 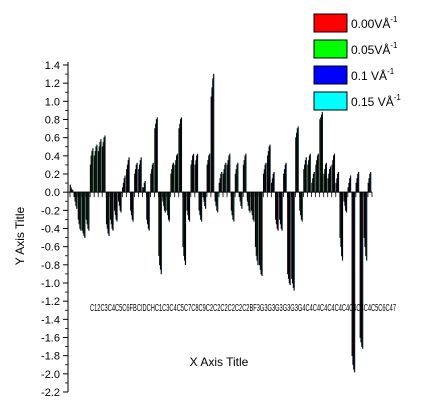 I want to click on y-tick-label: 0.6, so click(x=52, y=139).